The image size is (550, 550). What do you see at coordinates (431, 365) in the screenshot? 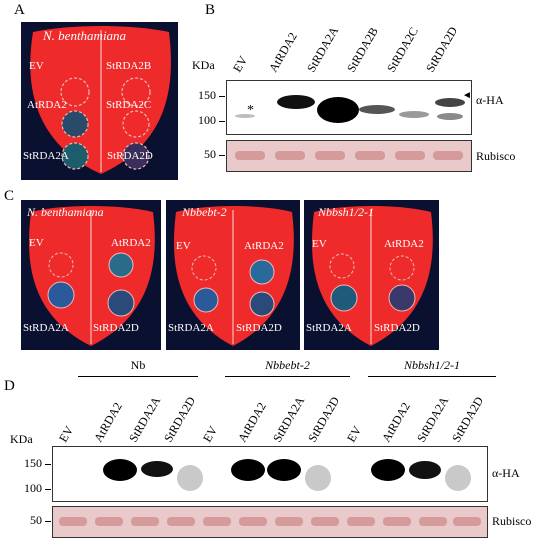
I see `group-label: Nbbsh1/2-1` at bounding box center [431, 365].